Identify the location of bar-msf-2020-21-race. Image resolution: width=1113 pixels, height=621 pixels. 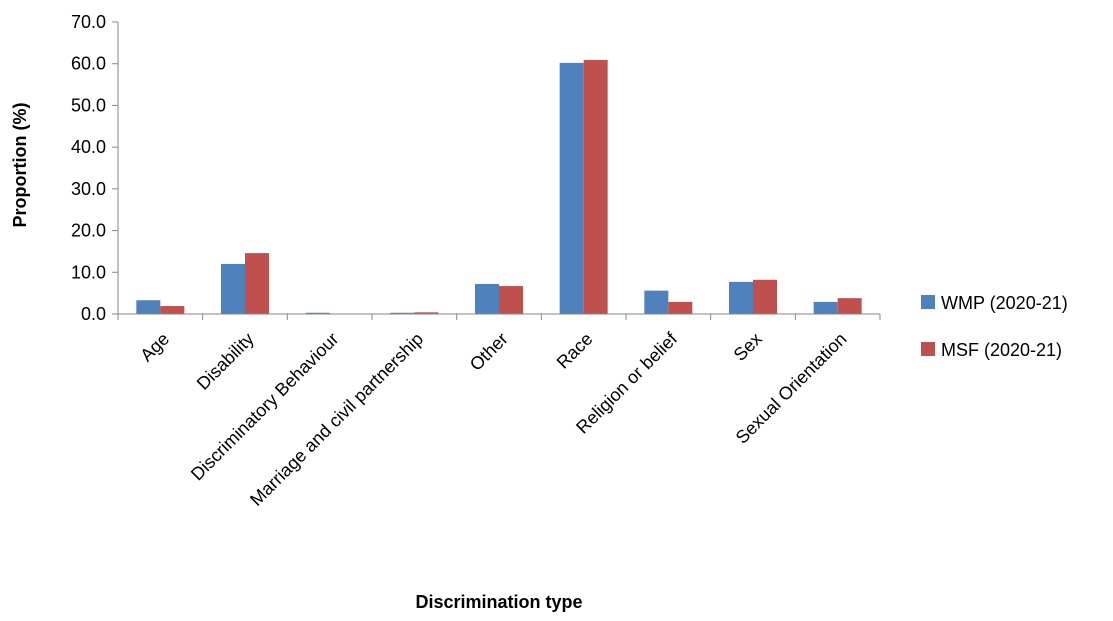
(595, 187).